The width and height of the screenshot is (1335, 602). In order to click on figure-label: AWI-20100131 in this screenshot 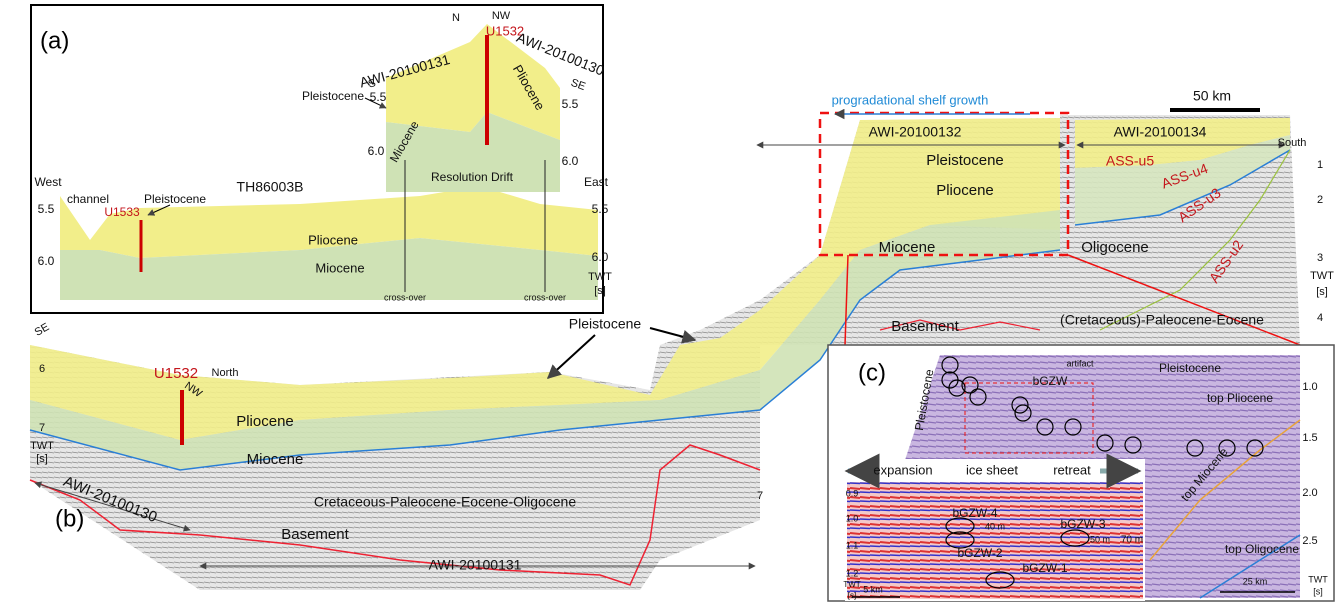, I will do `click(475, 565)`.